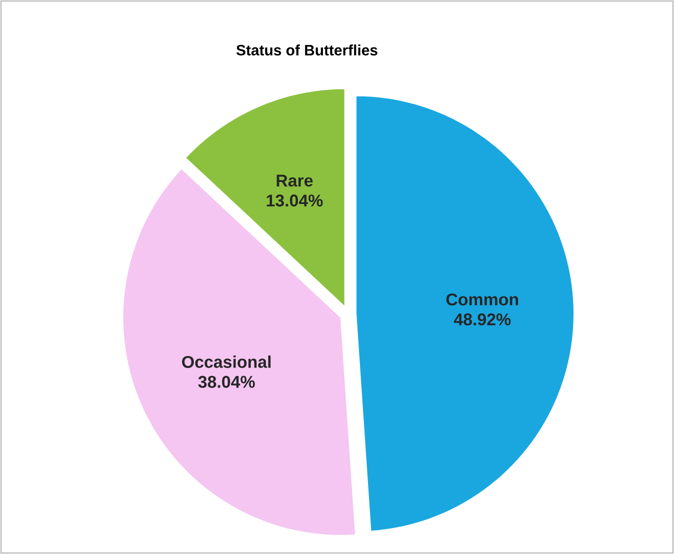 The width and height of the screenshot is (674, 554). I want to click on data-label: 38.04%, so click(226, 382).